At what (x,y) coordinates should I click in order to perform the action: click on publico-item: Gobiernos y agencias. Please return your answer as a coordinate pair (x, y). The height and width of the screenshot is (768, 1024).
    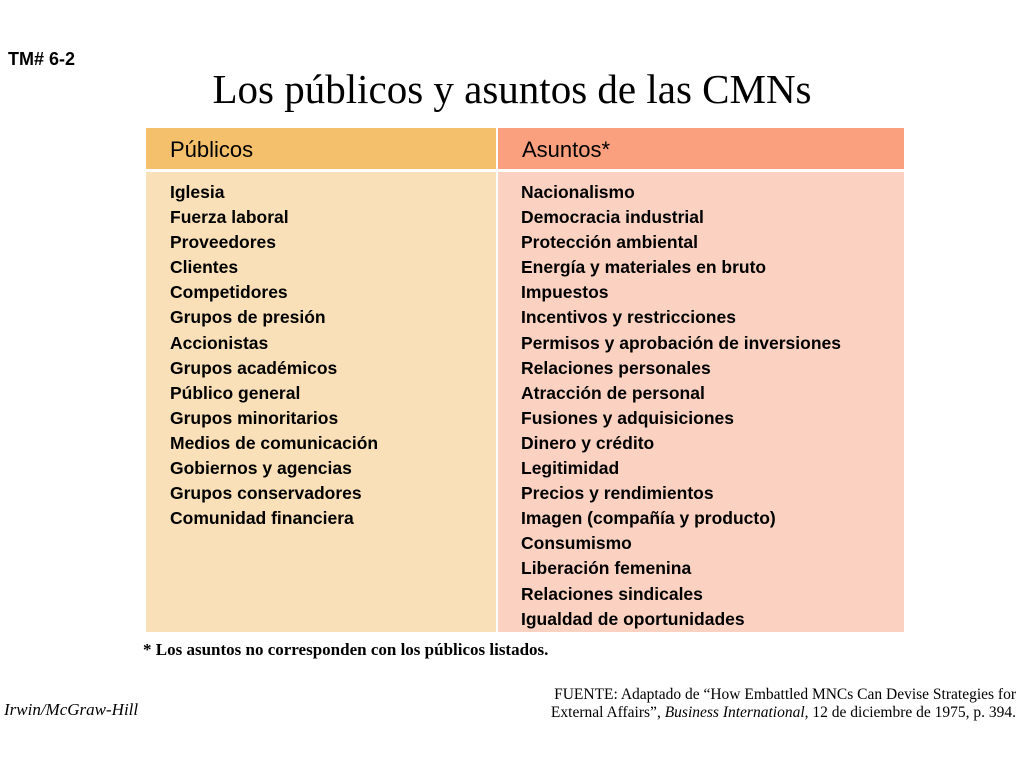
    Looking at the image, I should click on (261, 468).